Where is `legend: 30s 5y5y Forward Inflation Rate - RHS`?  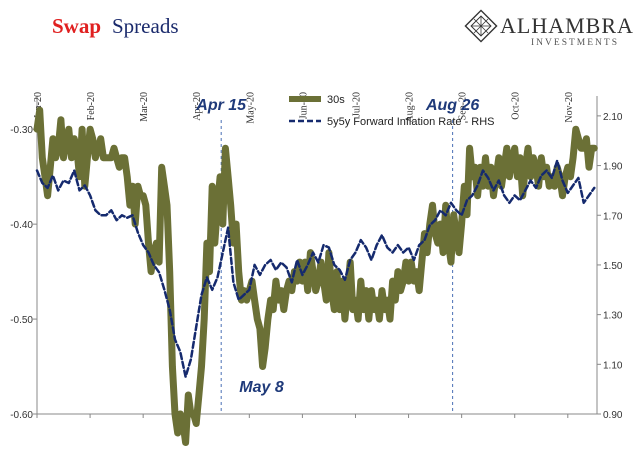 legend: 30s 5y5y Forward Inflation Rate - RHS is located at coordinates (392, 111).